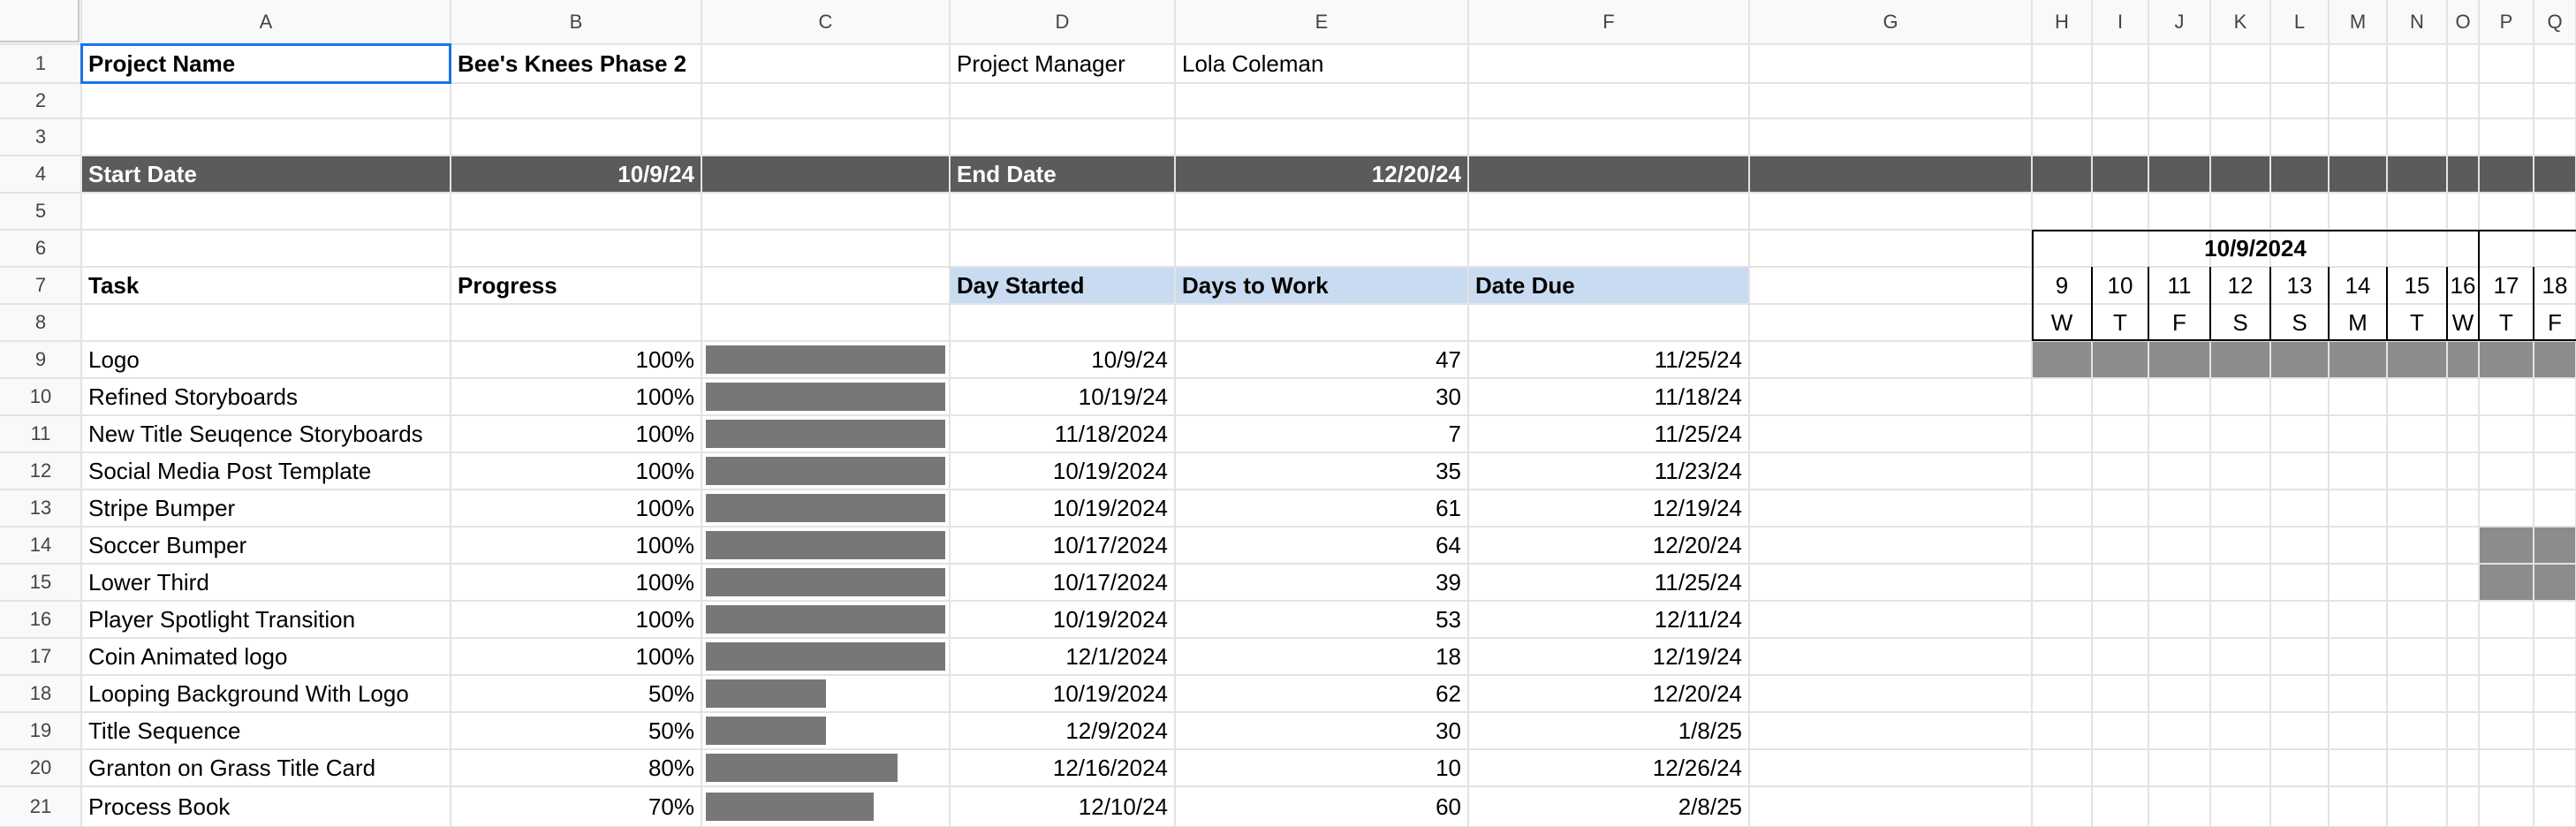 The width and height of the screenshot is (2576, 827). I want to click on row-header: 6, so click(40, 248).